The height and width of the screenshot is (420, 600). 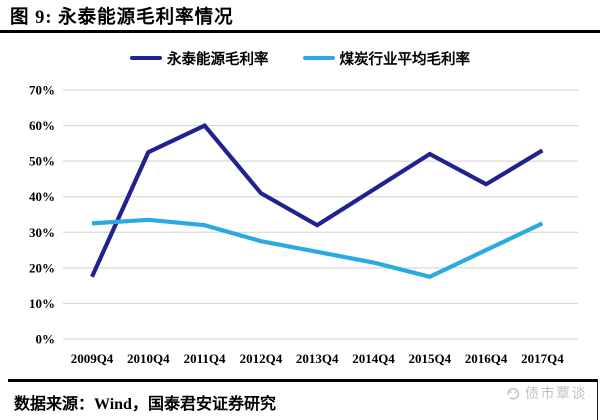 I want to click on x-tick-label: 2009Q4, so click(x=92, y=358).